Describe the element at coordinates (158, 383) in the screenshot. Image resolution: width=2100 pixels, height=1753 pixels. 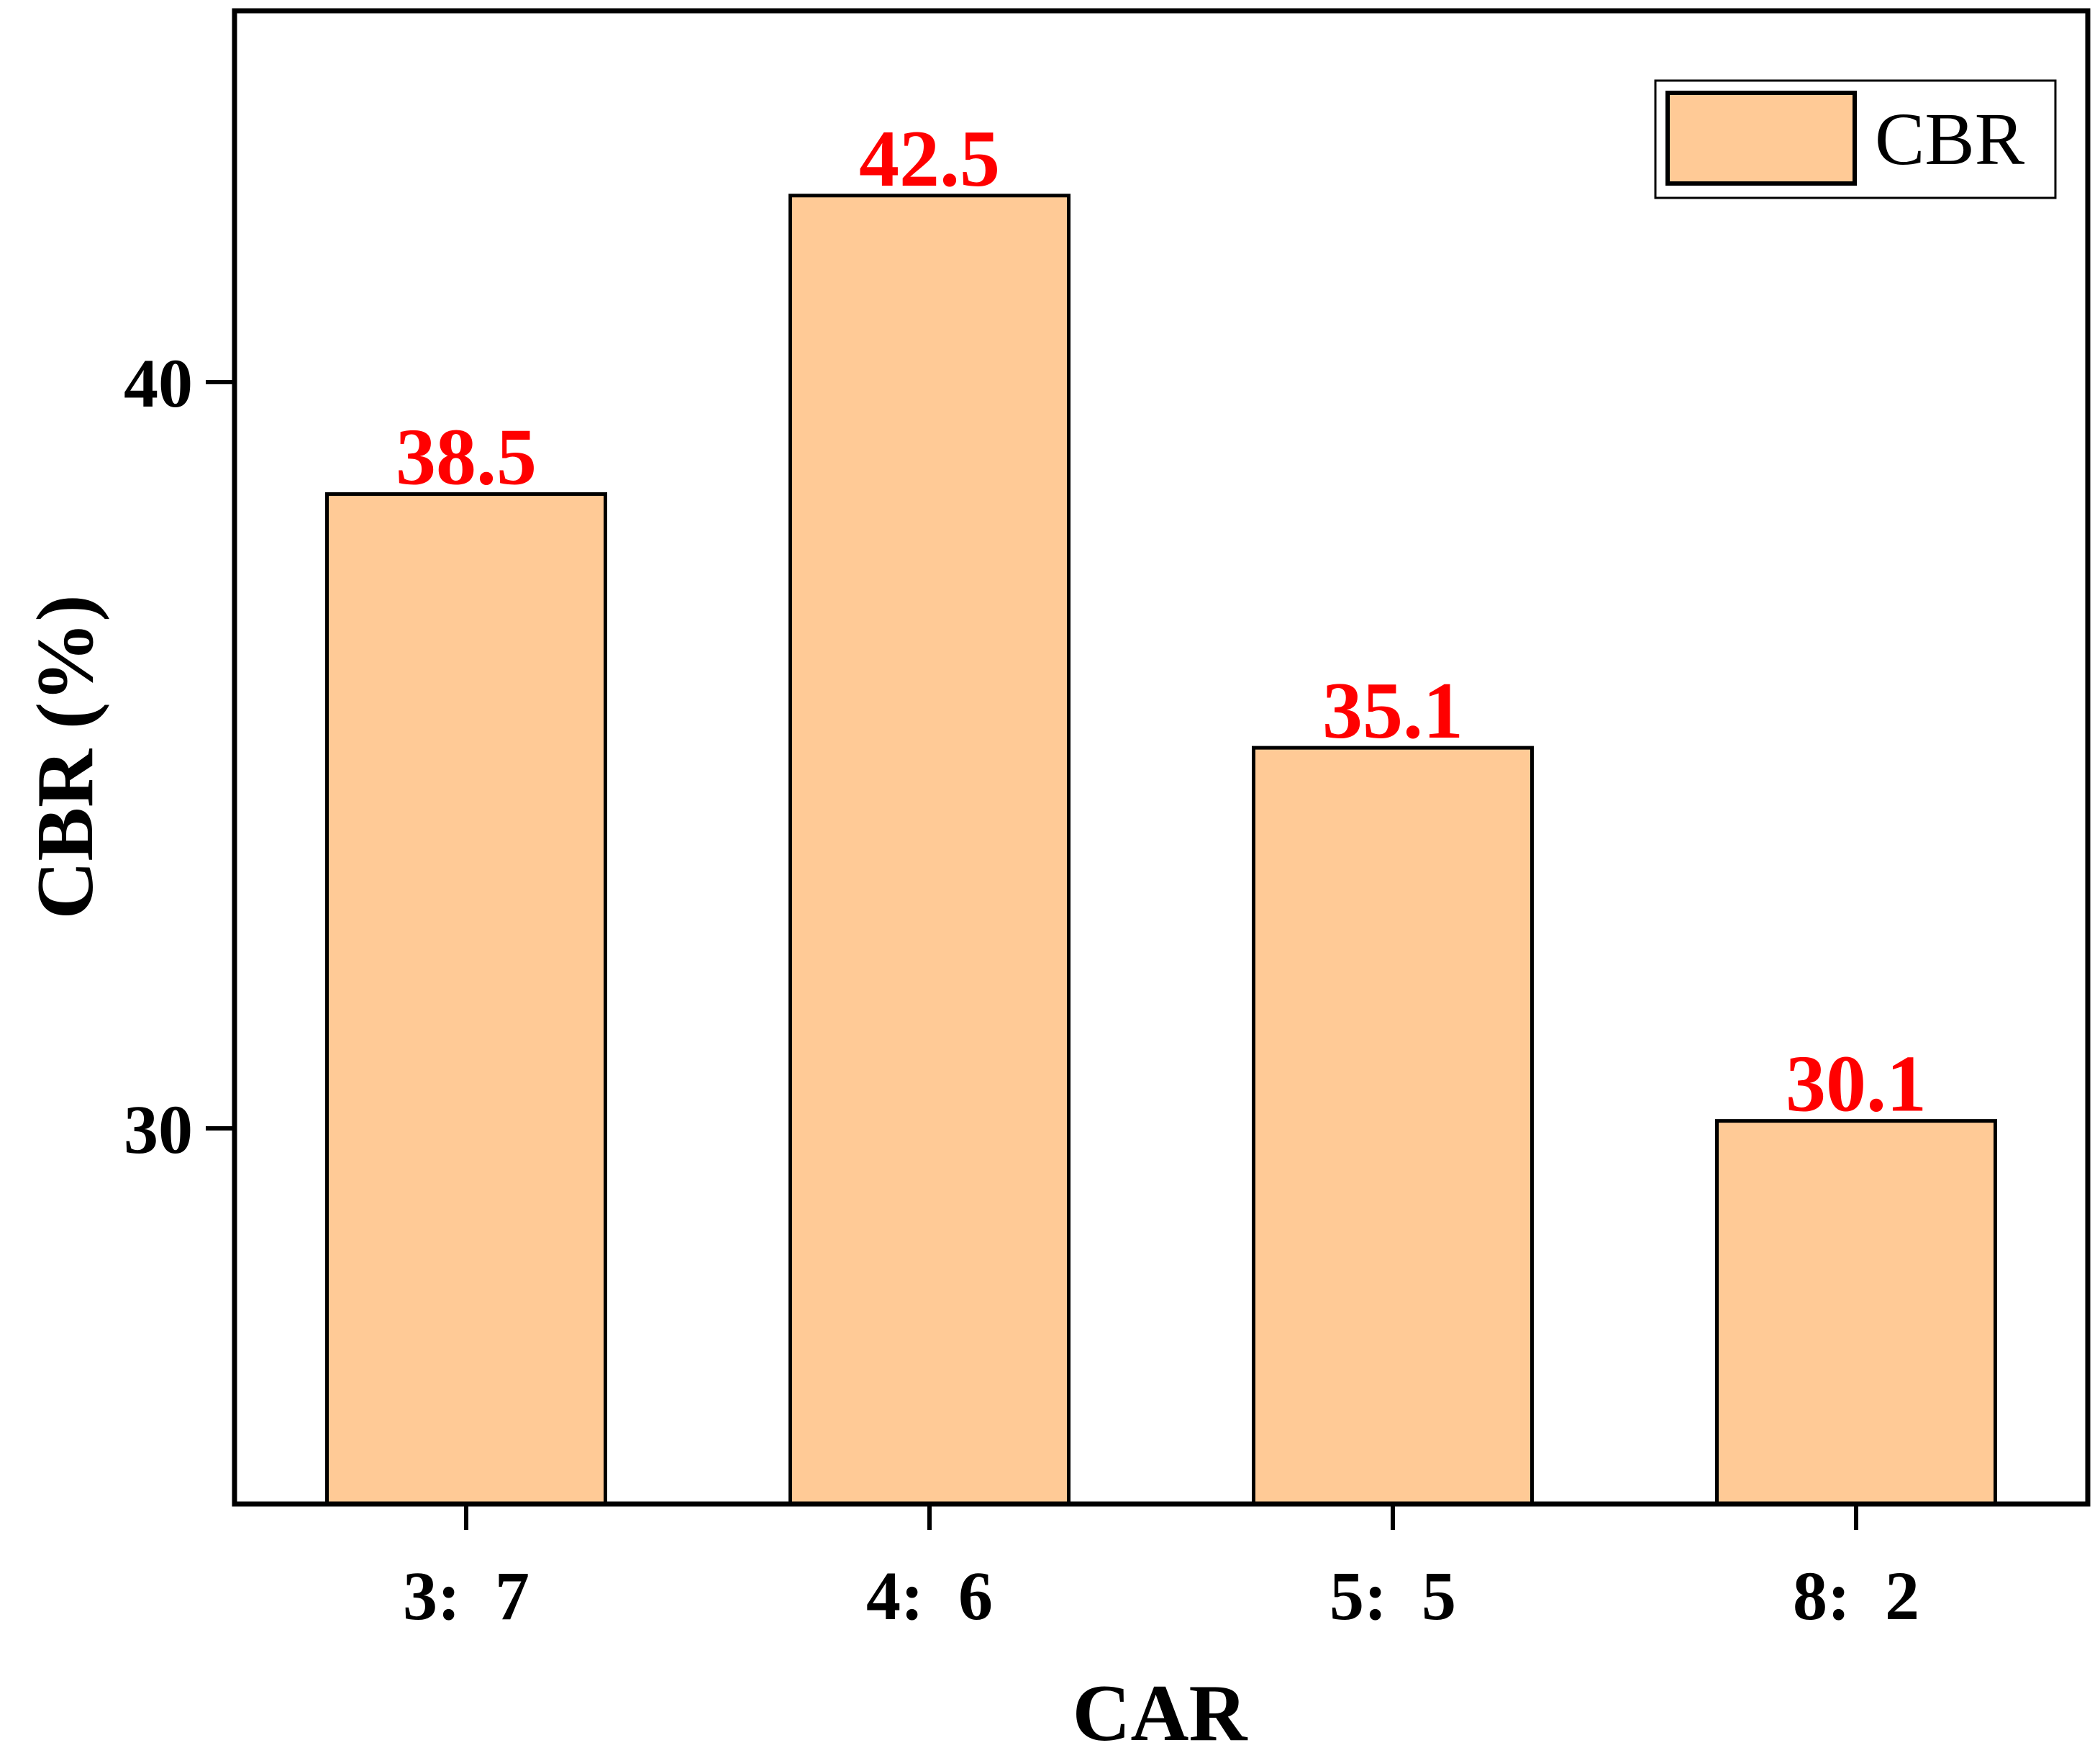
I see `y-tick-label-1: 40` at that location.